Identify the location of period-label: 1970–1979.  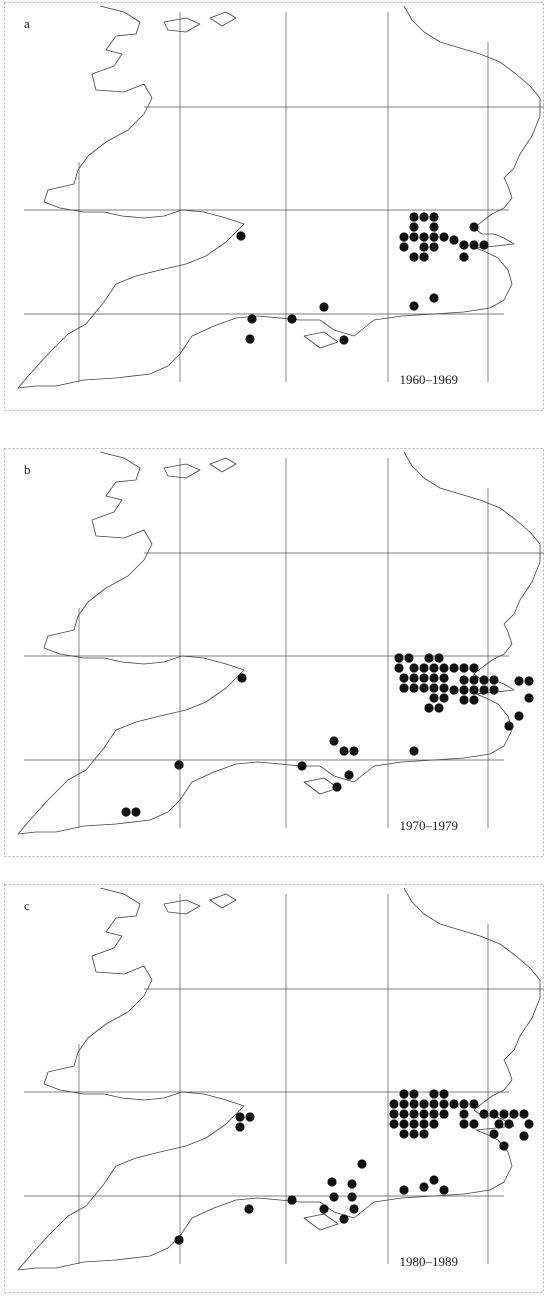
(429, 825).